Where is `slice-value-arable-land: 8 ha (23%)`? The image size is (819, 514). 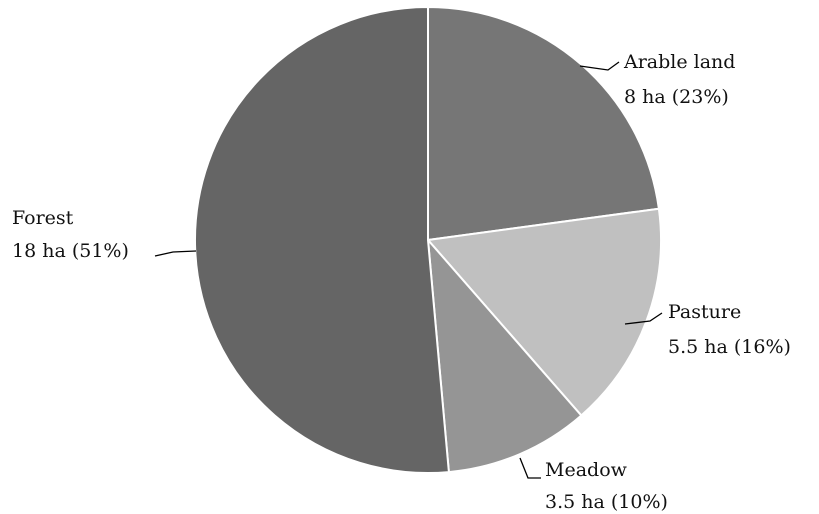
slice-value-arable-land: 8 ha (23%) is located at coordinates (676, 97).